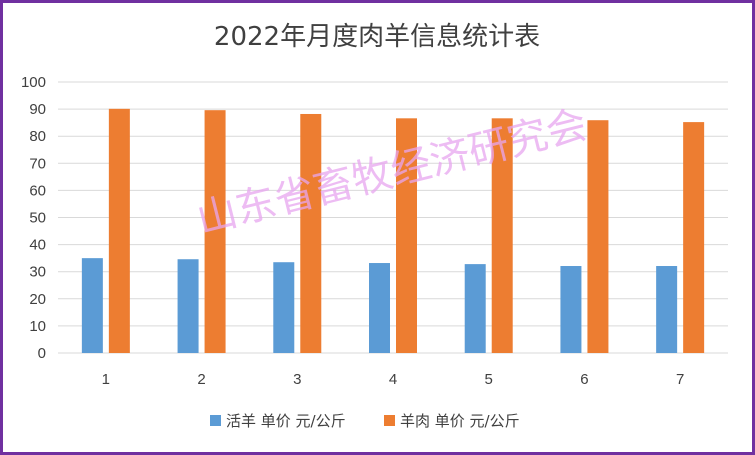 The image size is (755, 455). Describe the element at coordinates (37, 109) in the screenshot. I see `y-tick-label: 90` at that location.